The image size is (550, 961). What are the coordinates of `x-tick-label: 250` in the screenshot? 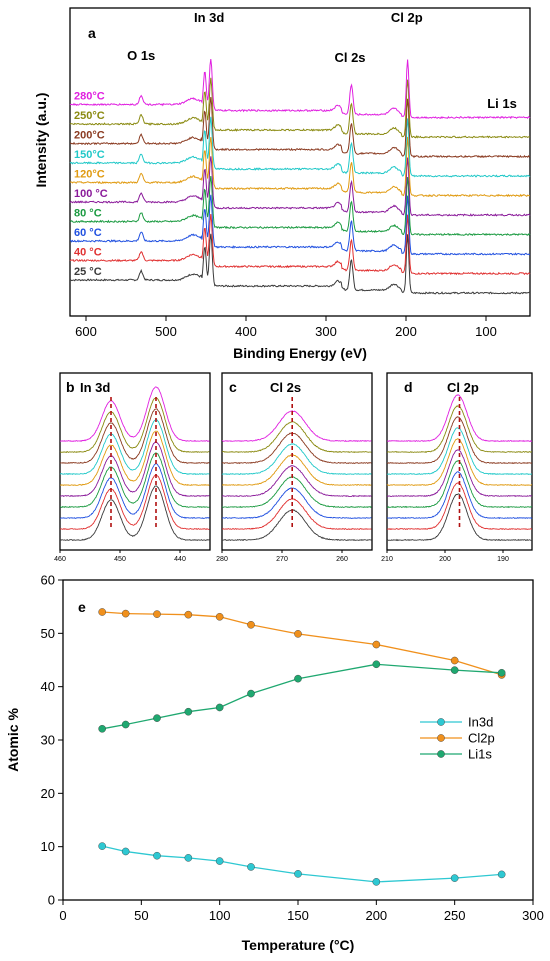 It's located at (455, 915).